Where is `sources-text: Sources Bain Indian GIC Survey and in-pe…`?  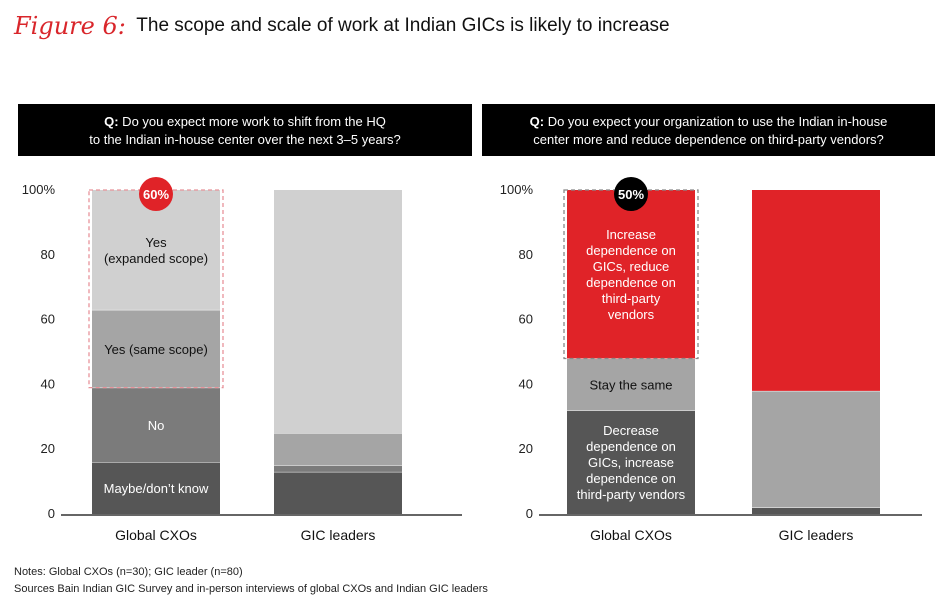 sources-text: Sources Bain Indian GIC Survey and in-pe… is located at coordinates (251, 589).